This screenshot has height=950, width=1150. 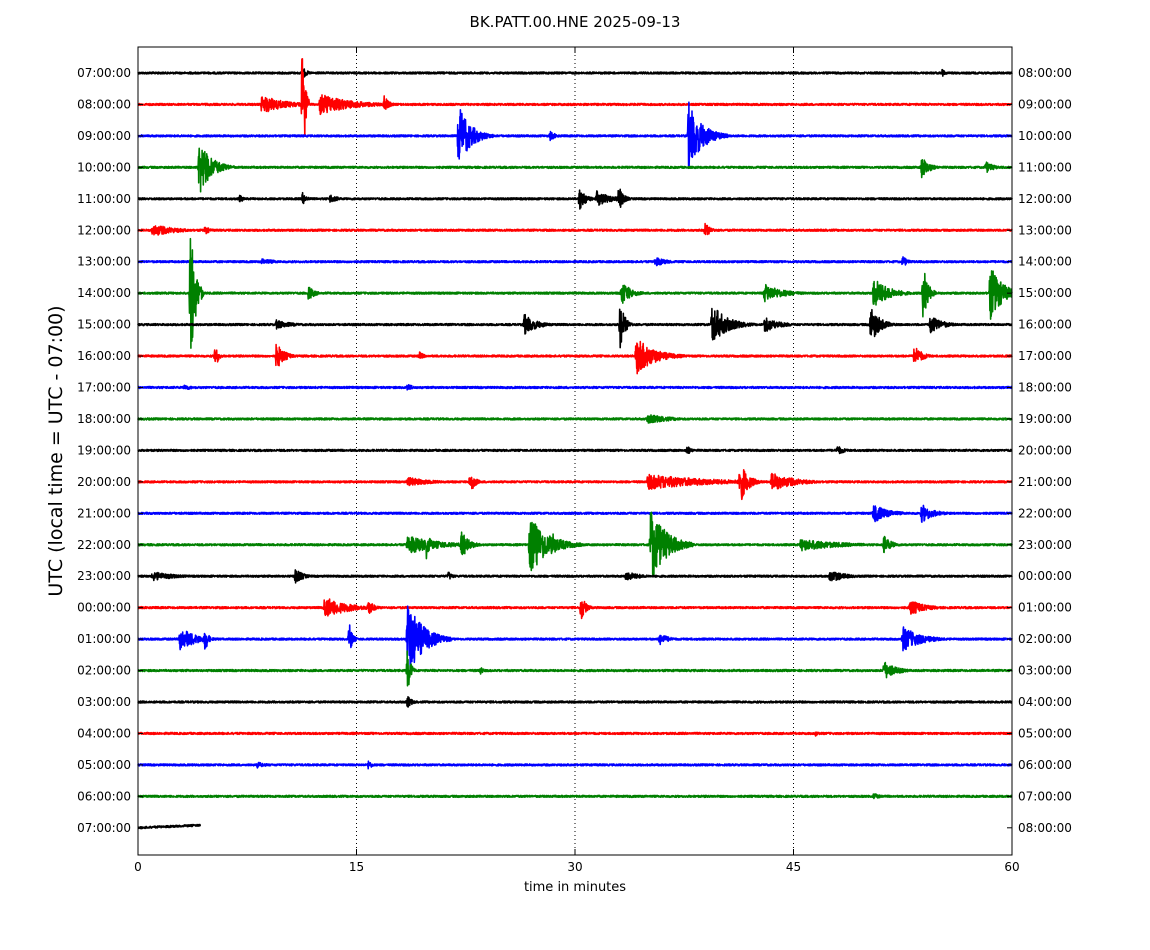 What do you see at coordinates (1045, 293) in the screenshot?
I see `local-label-7: 15:00:00` at bounding box center [1045, 293].